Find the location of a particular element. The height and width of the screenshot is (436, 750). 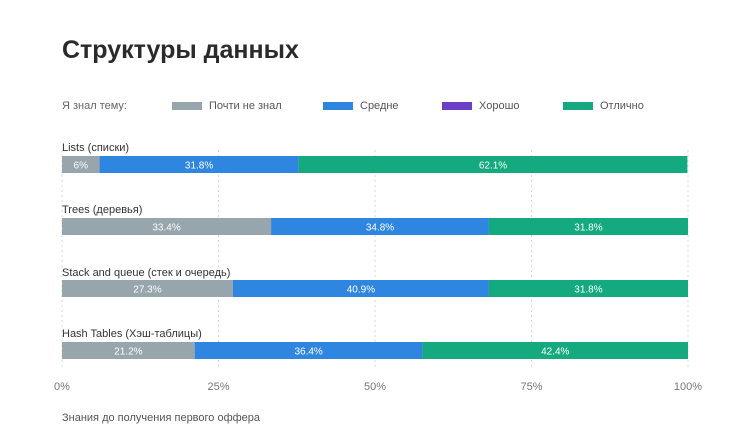

legend-label: Хорошо is located at coordinates (499, 106).